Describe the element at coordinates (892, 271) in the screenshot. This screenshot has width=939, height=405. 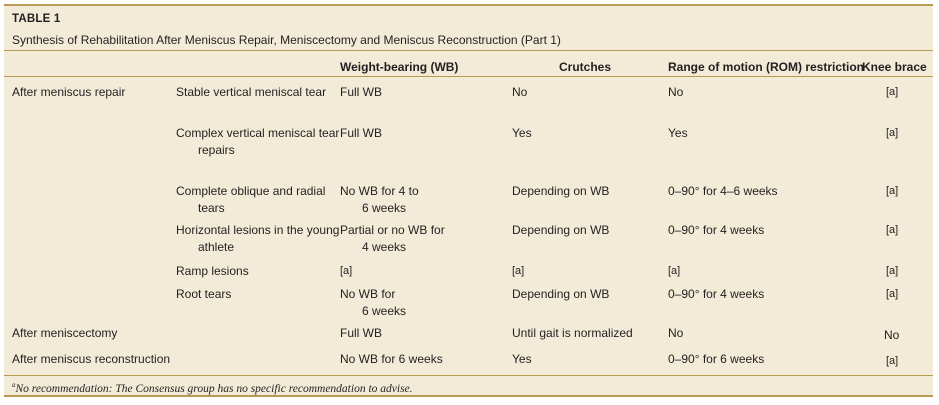
I see `row-5-brace: [a]` at that location.